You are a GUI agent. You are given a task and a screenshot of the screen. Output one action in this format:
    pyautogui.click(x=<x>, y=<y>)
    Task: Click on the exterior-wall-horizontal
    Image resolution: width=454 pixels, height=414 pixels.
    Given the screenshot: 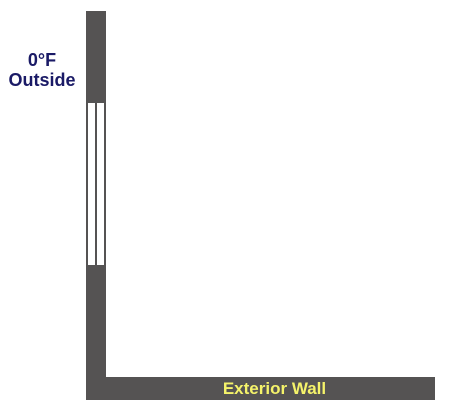 What is the action you would take?
    pyautogui.click(x=260, y=388)
    